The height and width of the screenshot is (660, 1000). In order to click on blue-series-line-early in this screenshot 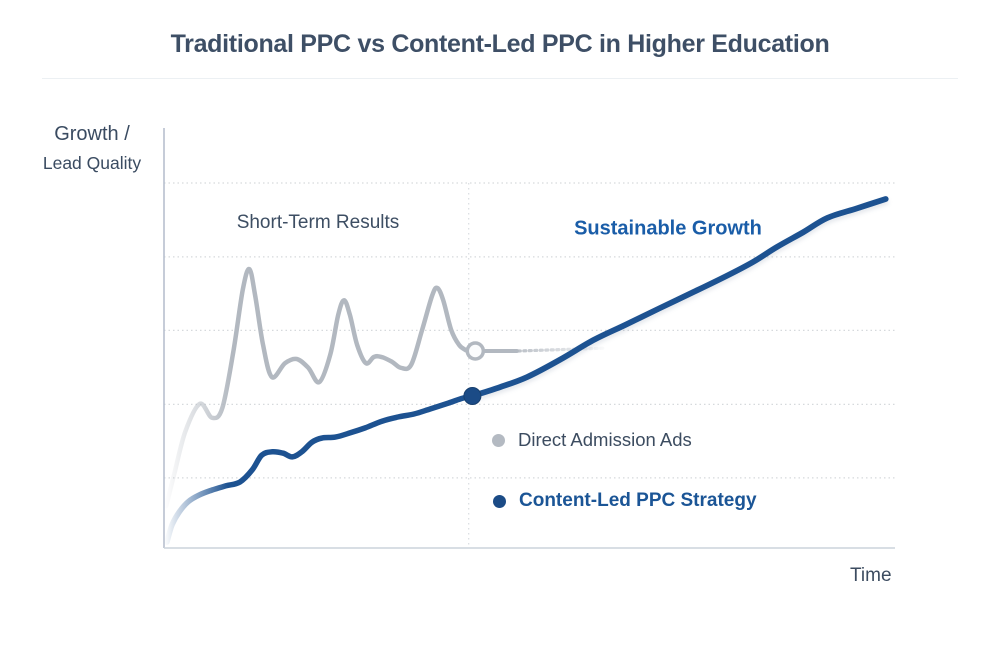, I will do `click(320, 469)`.